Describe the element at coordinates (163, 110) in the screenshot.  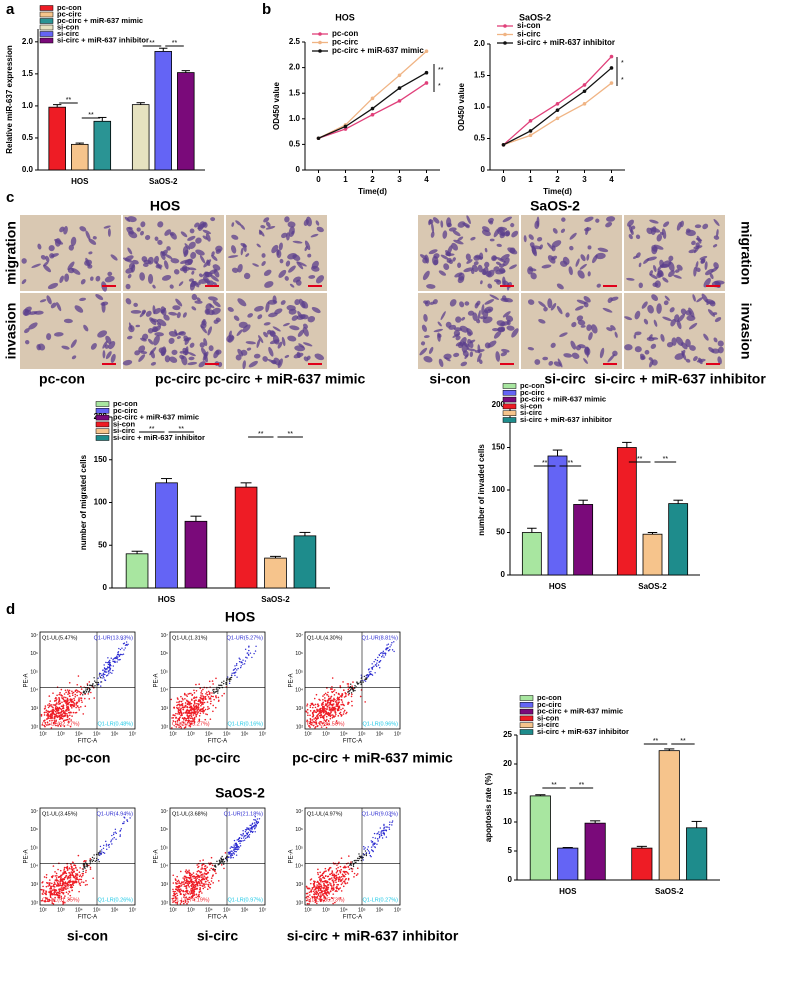
I see `bar` at that location.